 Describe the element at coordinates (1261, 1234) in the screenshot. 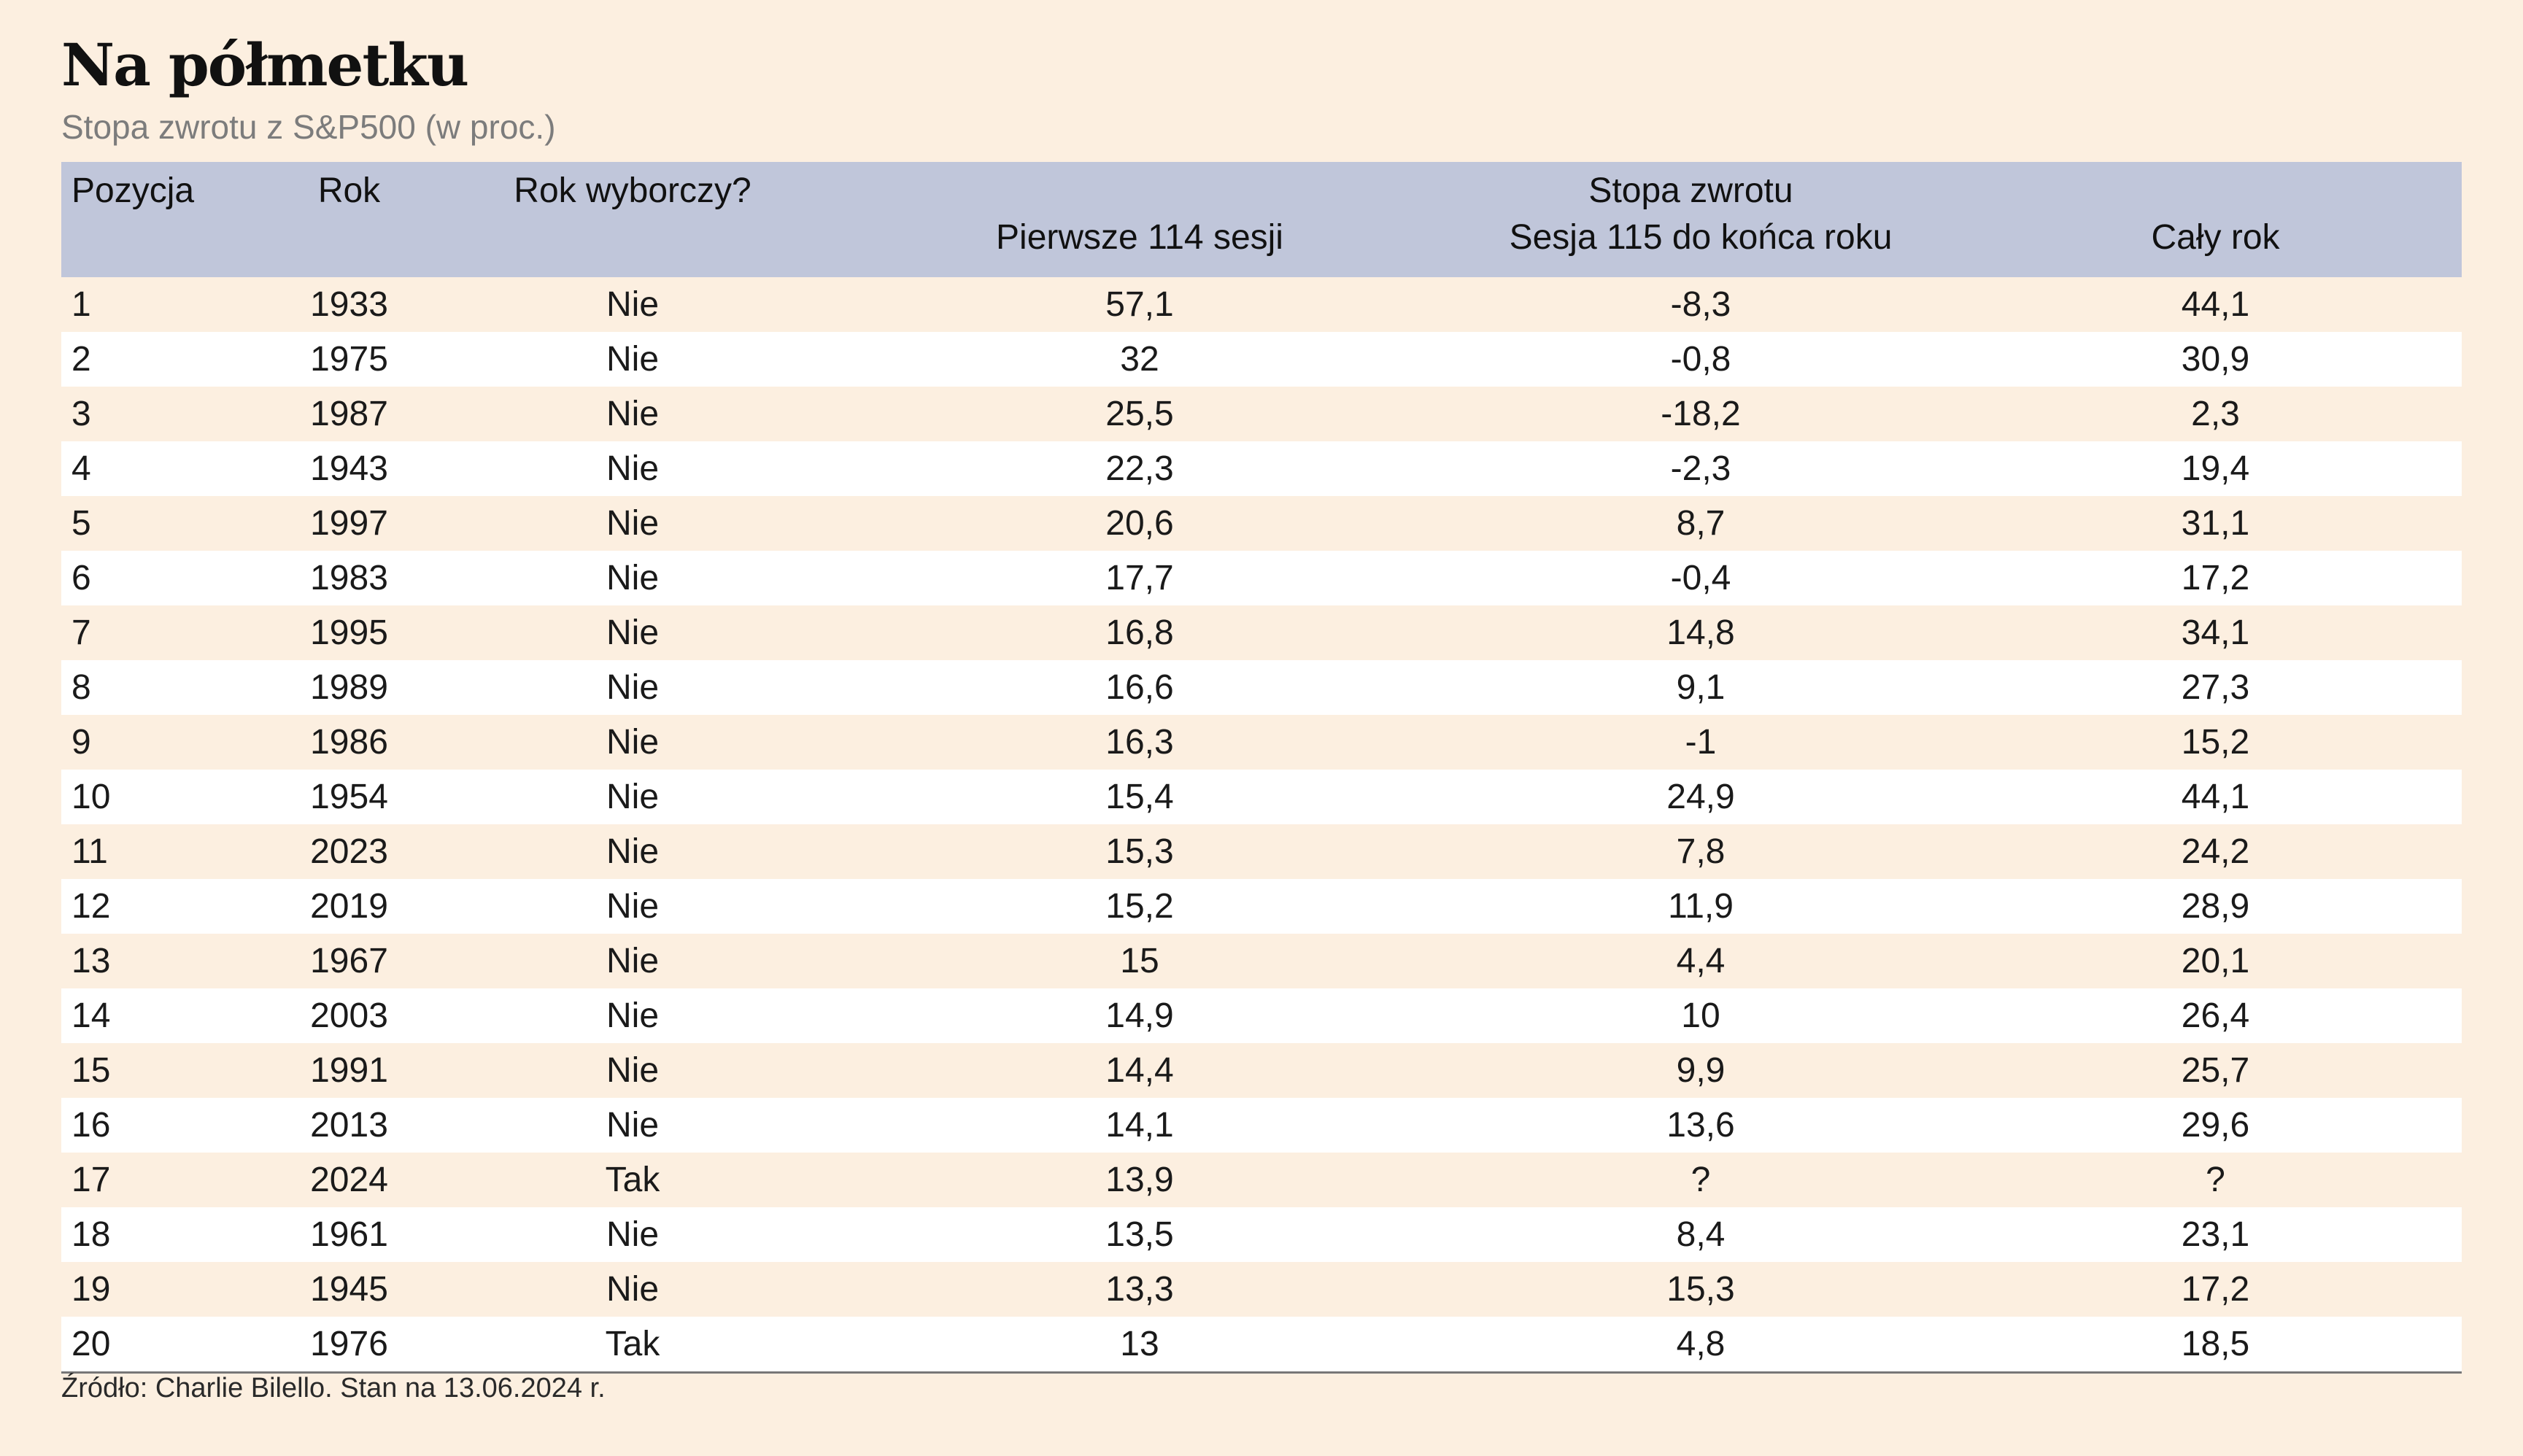

I see `table-row: 18 1961 Nie 13,5 8,4 23,1` at that location.